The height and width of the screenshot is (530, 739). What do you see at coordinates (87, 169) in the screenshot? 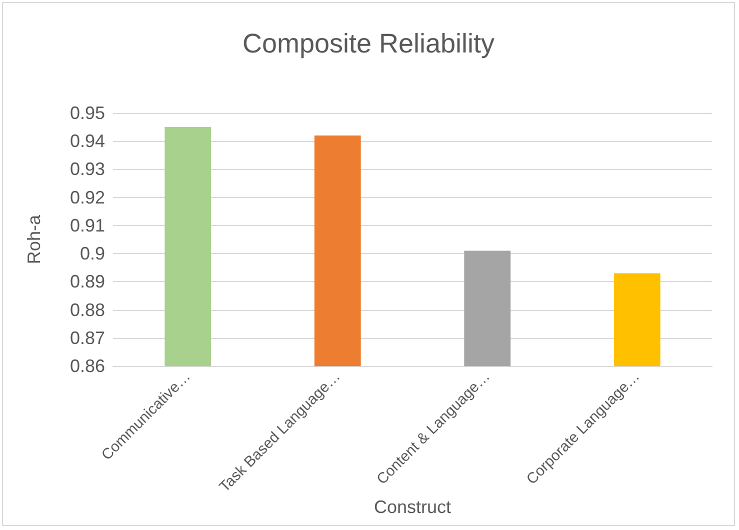
I see `y-tick-label: 0.93` at bounding box center [87, 169].